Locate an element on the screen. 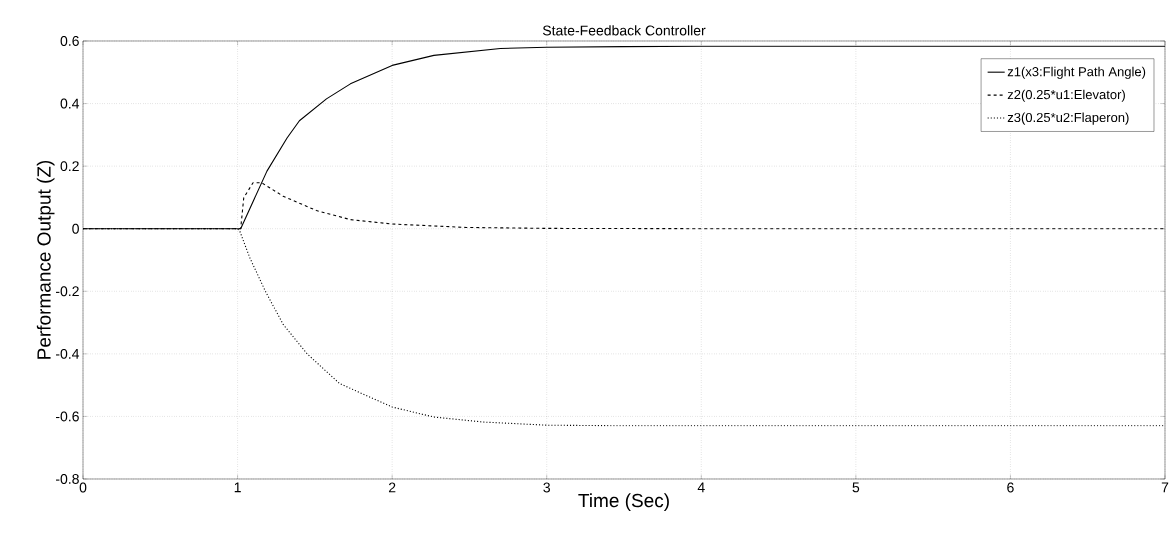 This screenshot has height=548, width=1172. y-axis-title: Performance Output (Z) is located at coordinates (45, 259).